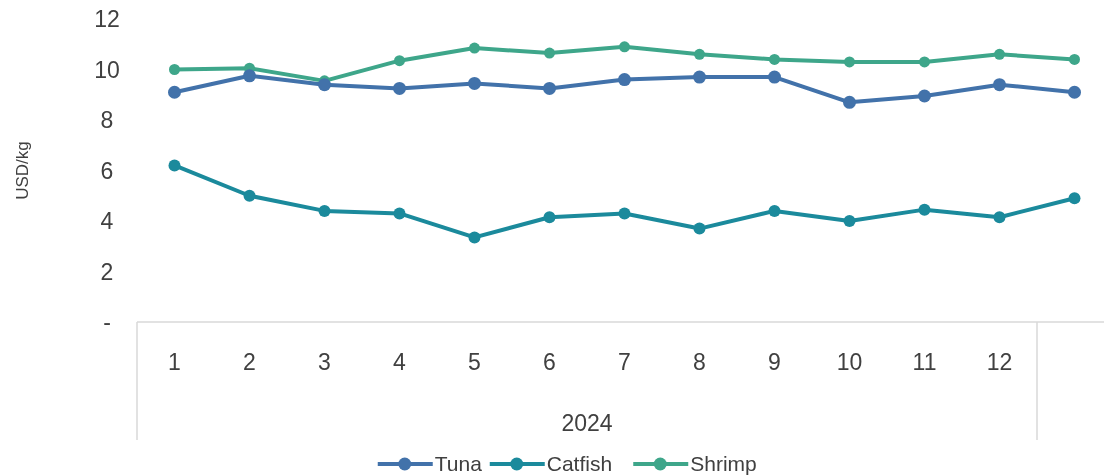 This screenshot has height=475, width=1104. Describe the element at coordinates (699, 362) in the screenshot. I see `x-tick-label: 8` at that location.